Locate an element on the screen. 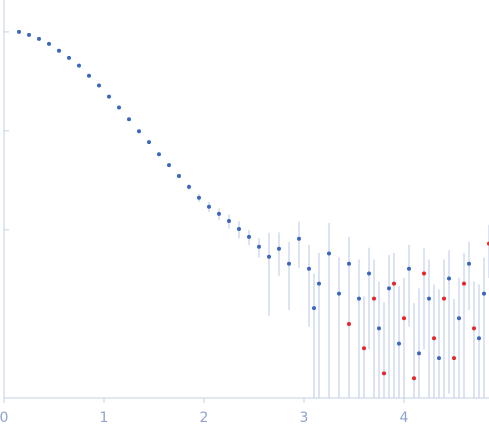 This screenshot has width=489, height=441. x-tick-label: 1 is located at coordinates (104, 418).